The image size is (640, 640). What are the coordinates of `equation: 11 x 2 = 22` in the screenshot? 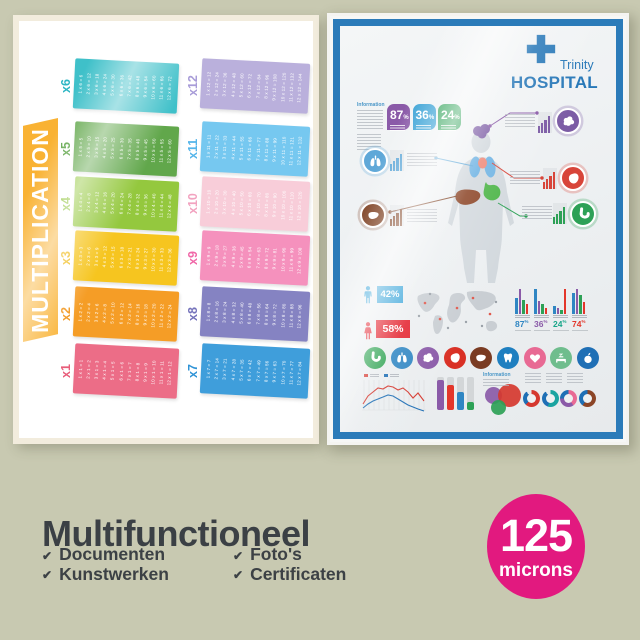 It's located at (161, 315).